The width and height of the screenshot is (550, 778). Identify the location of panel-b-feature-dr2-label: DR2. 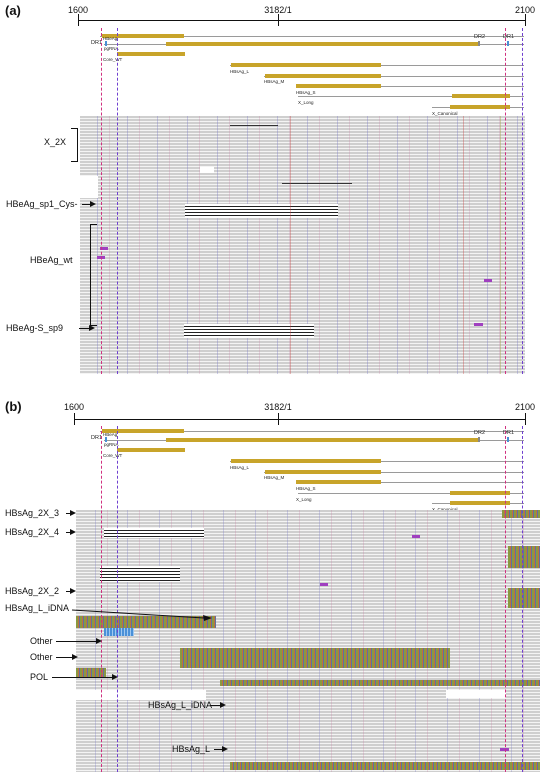
(480, 433).